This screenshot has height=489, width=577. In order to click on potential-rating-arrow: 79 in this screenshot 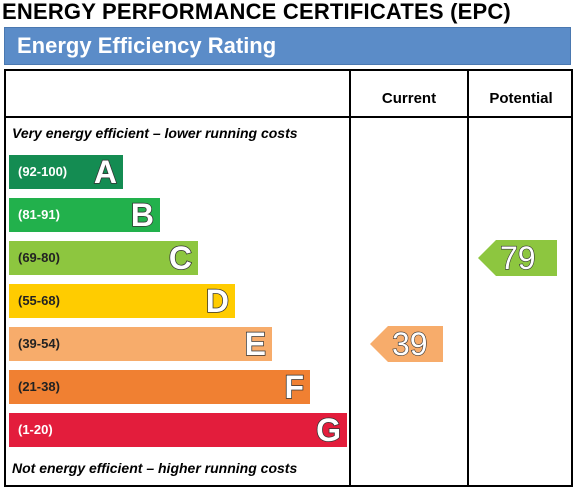, I will do `click(517, 258)`.